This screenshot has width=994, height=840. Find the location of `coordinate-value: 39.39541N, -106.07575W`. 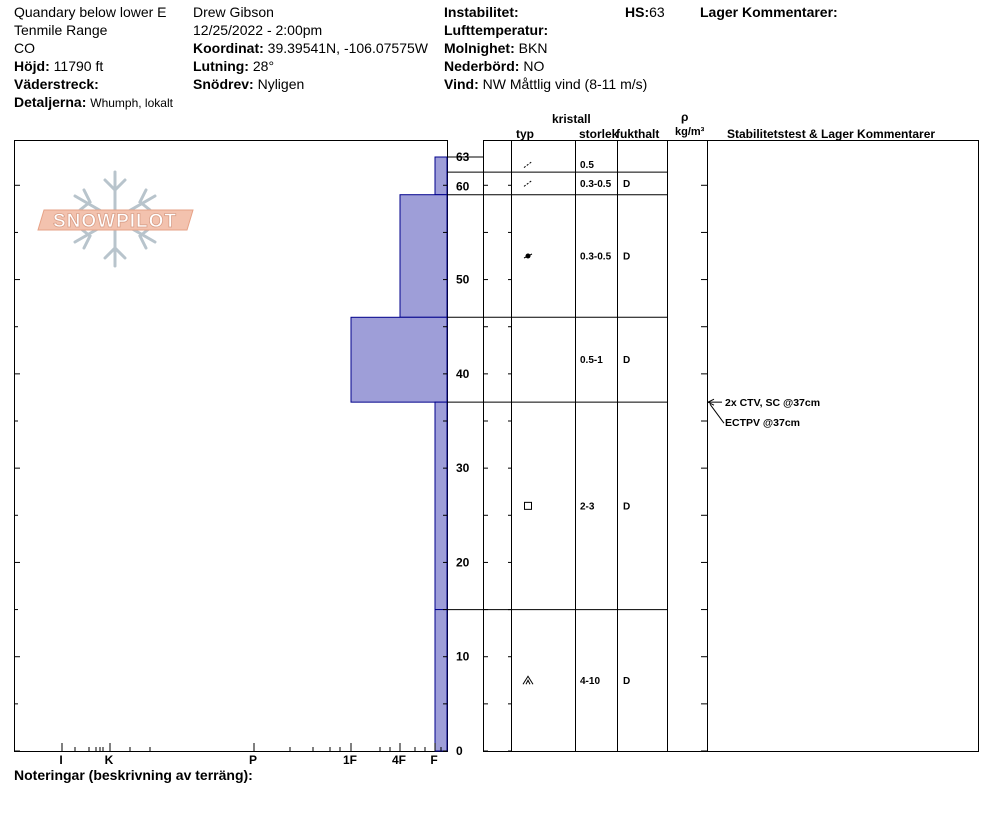

coordinate-value: 39.39541N, -106.07575W is located at coordinates (347, 48).